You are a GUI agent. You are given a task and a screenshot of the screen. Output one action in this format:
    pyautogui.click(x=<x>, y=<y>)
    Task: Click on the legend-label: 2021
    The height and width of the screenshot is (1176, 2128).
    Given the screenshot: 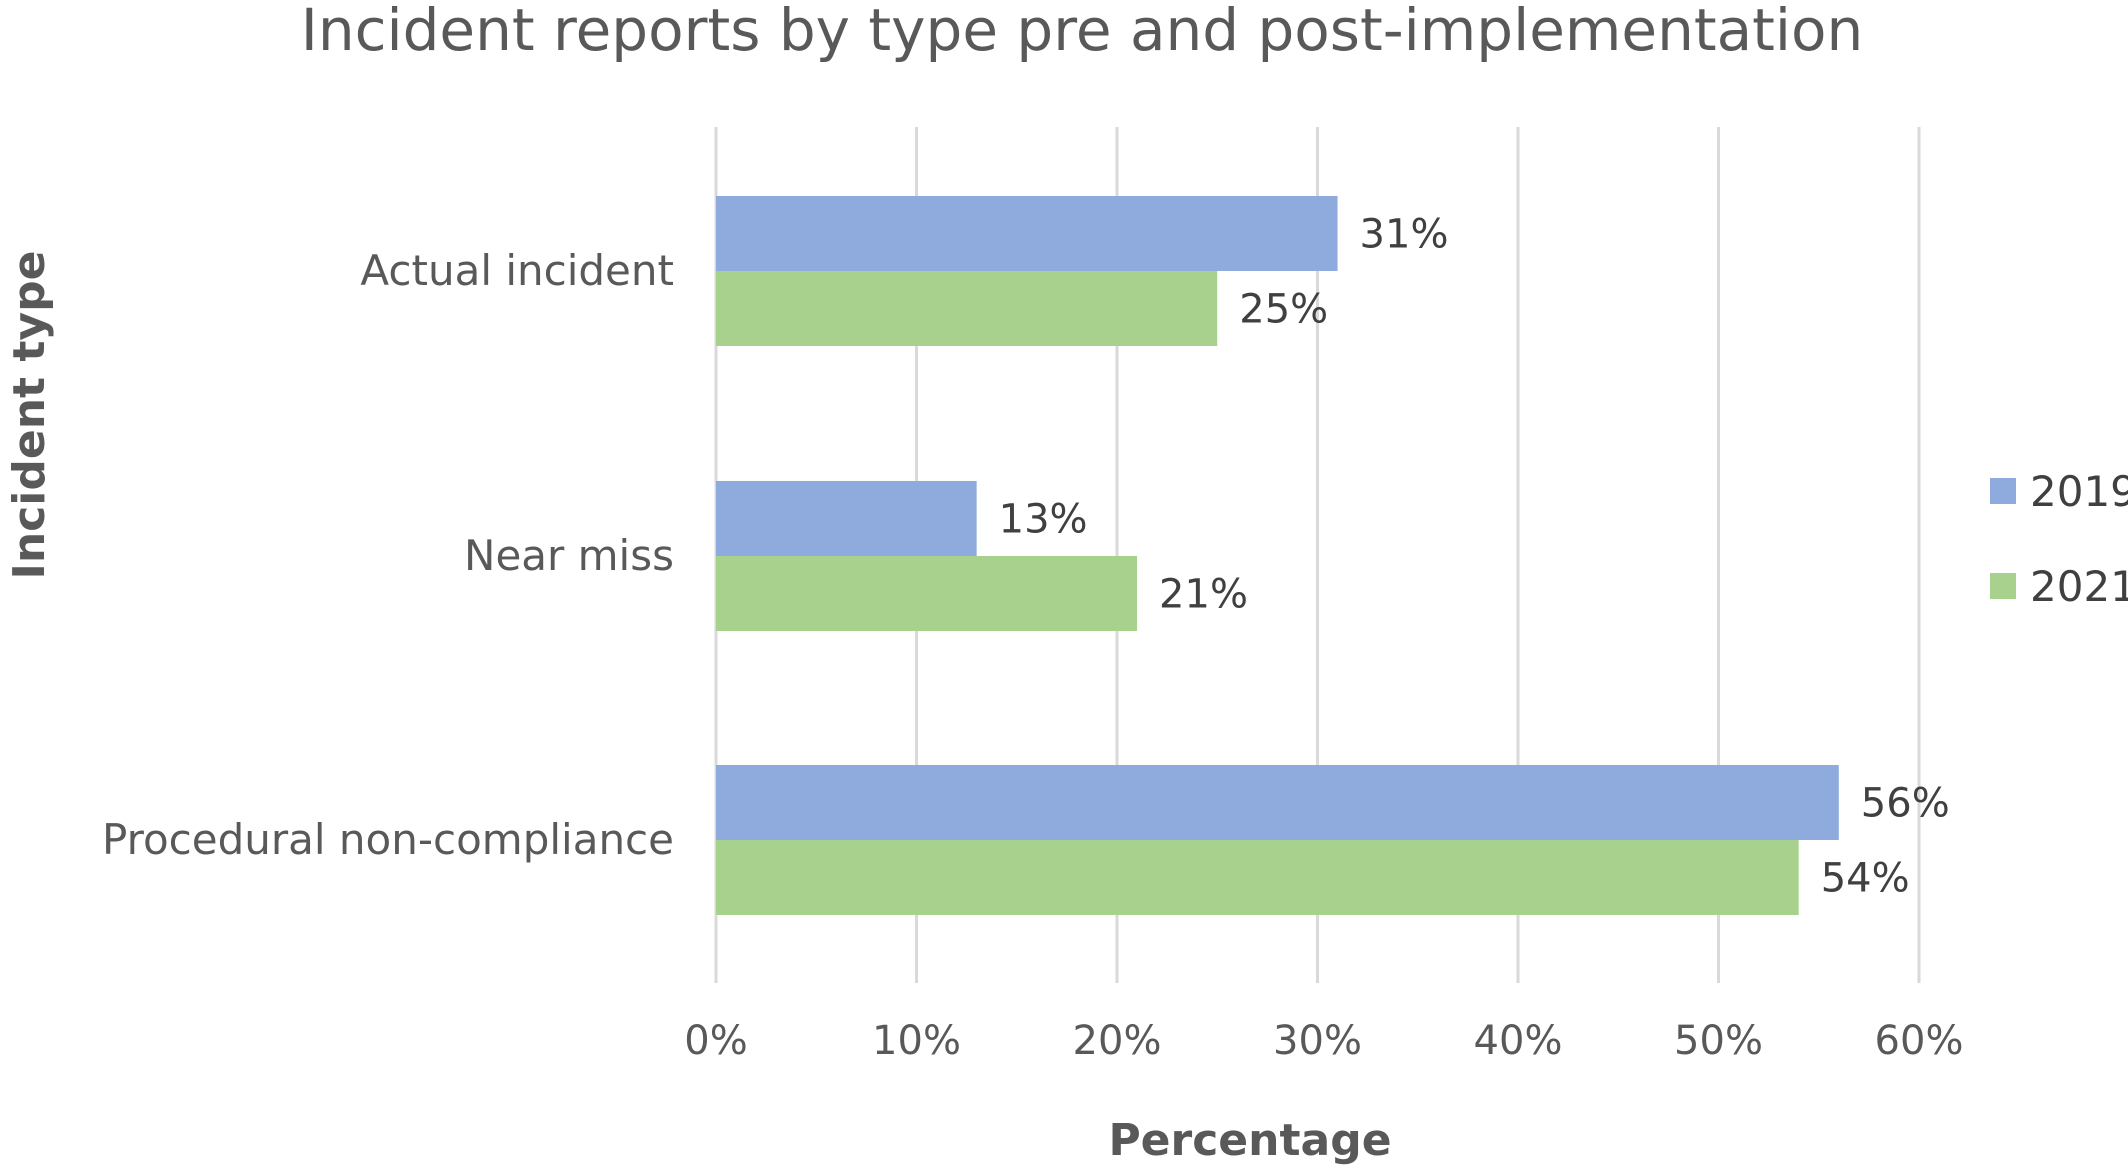 What is the action you would take?
    pyautogui.click(x=2079, y=586)
    